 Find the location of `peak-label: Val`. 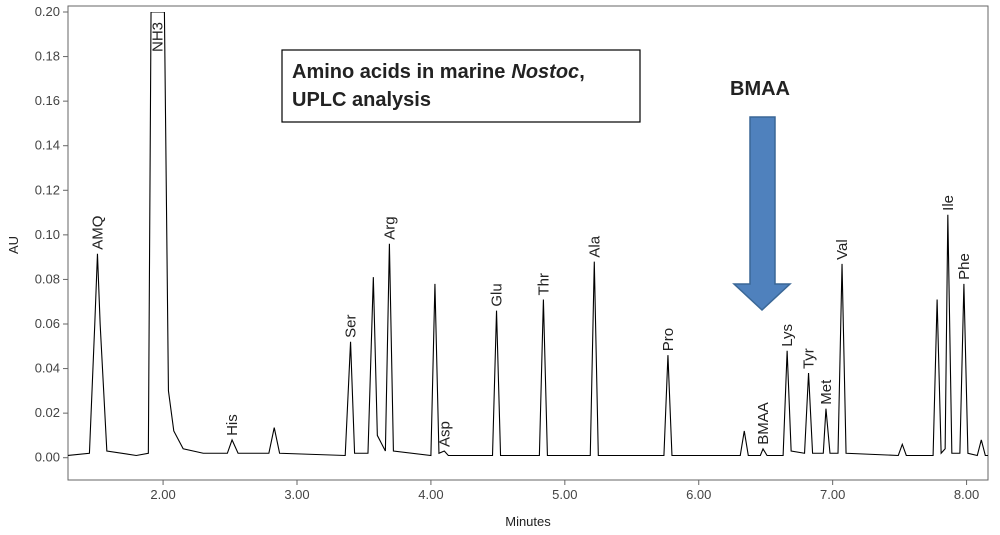

peak-label: Val is located at coordinates (842, 249).